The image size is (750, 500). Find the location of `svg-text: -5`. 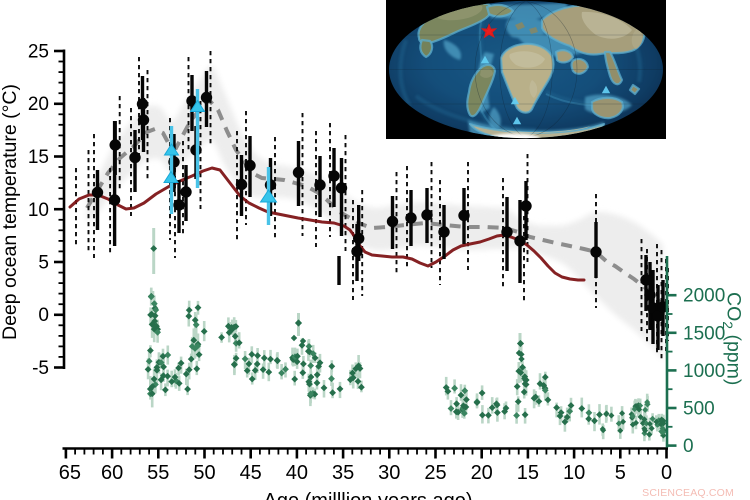

svg-text: -5 is located at coordinates (40, 368).